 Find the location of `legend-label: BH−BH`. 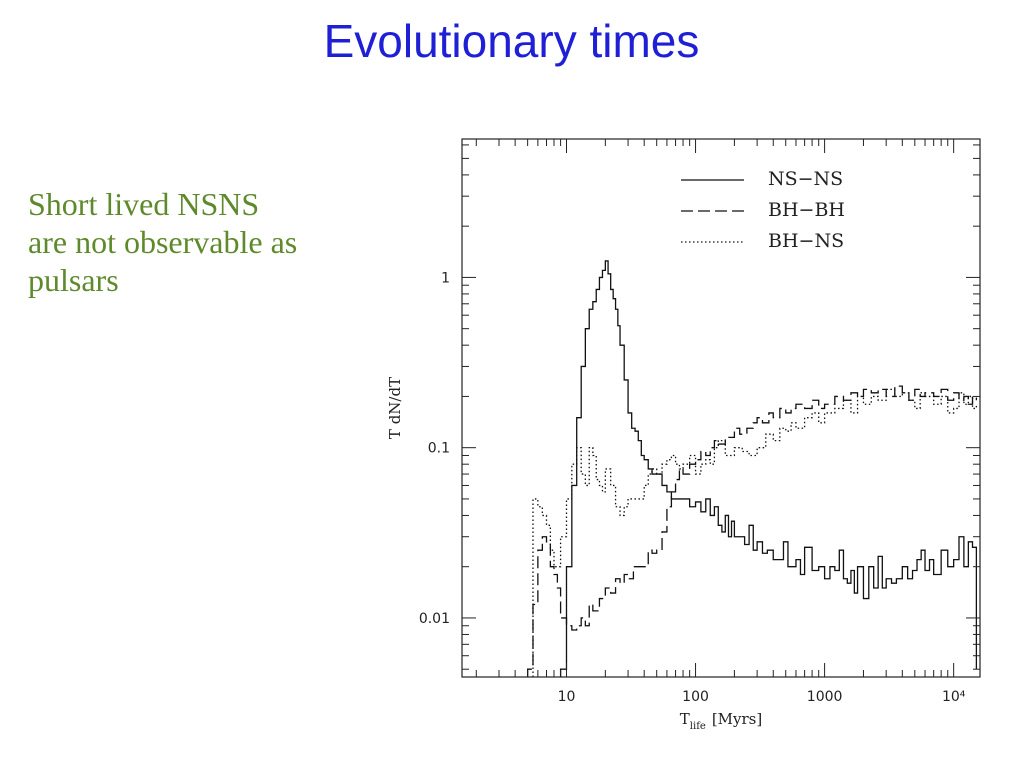

legend-label: BH−BH is located at coordinates (806, 210).